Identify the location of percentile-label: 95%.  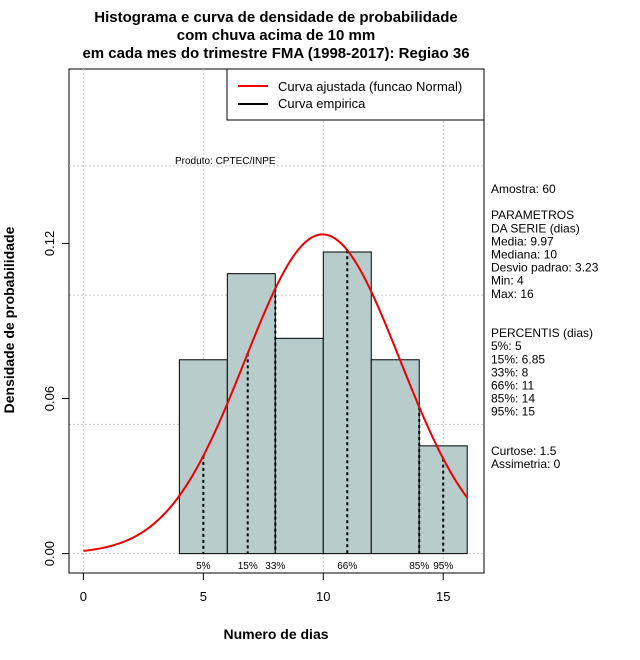
(443, 566).